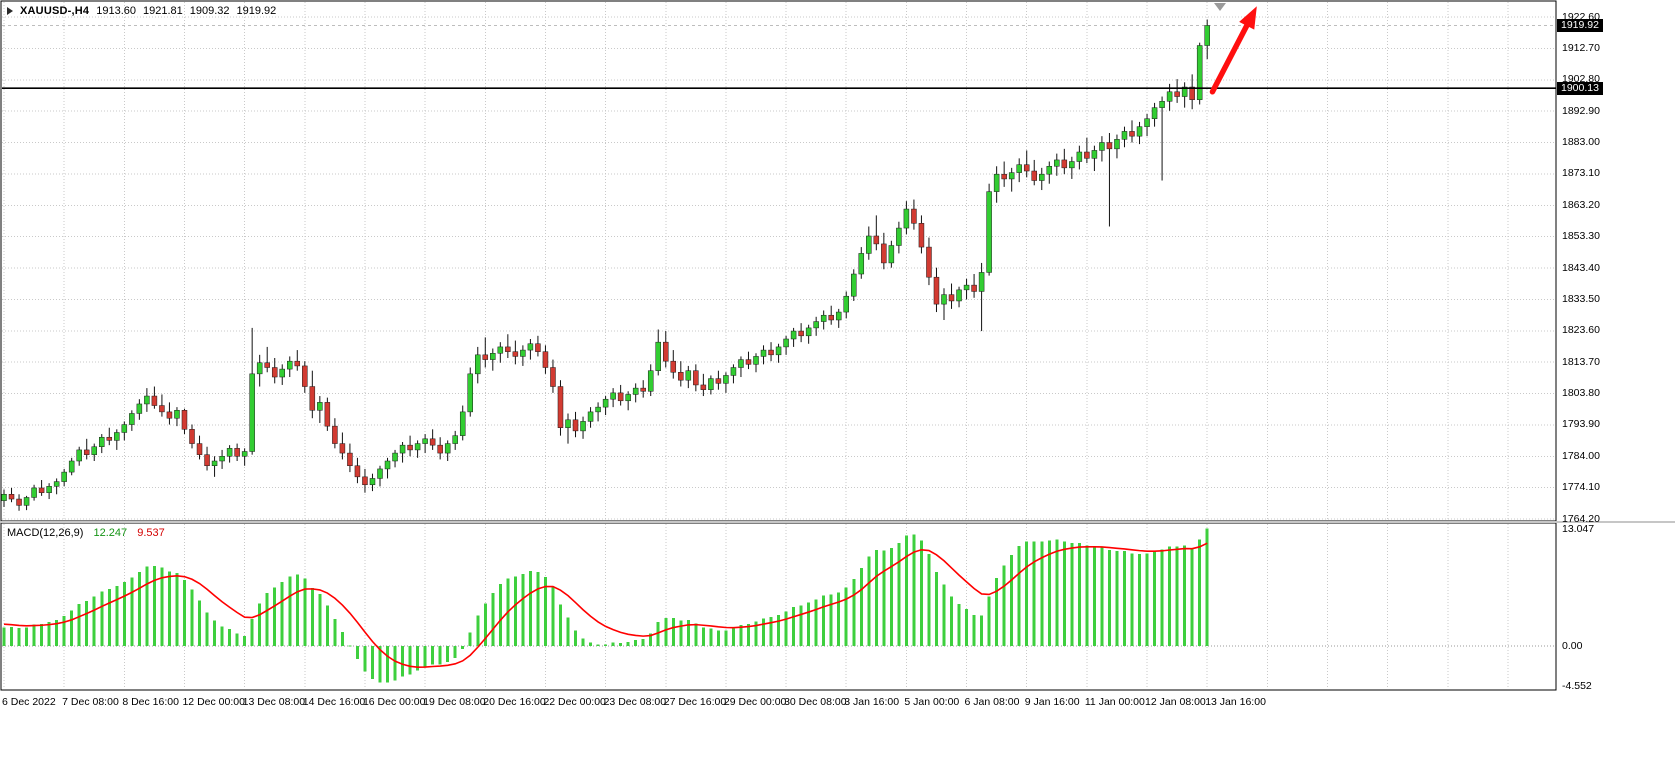 This screenshot has width=1675, height=763. Describe the element at coordinates (1229, 59) in the screenshot. I see `trend-arrow-line` at that location.